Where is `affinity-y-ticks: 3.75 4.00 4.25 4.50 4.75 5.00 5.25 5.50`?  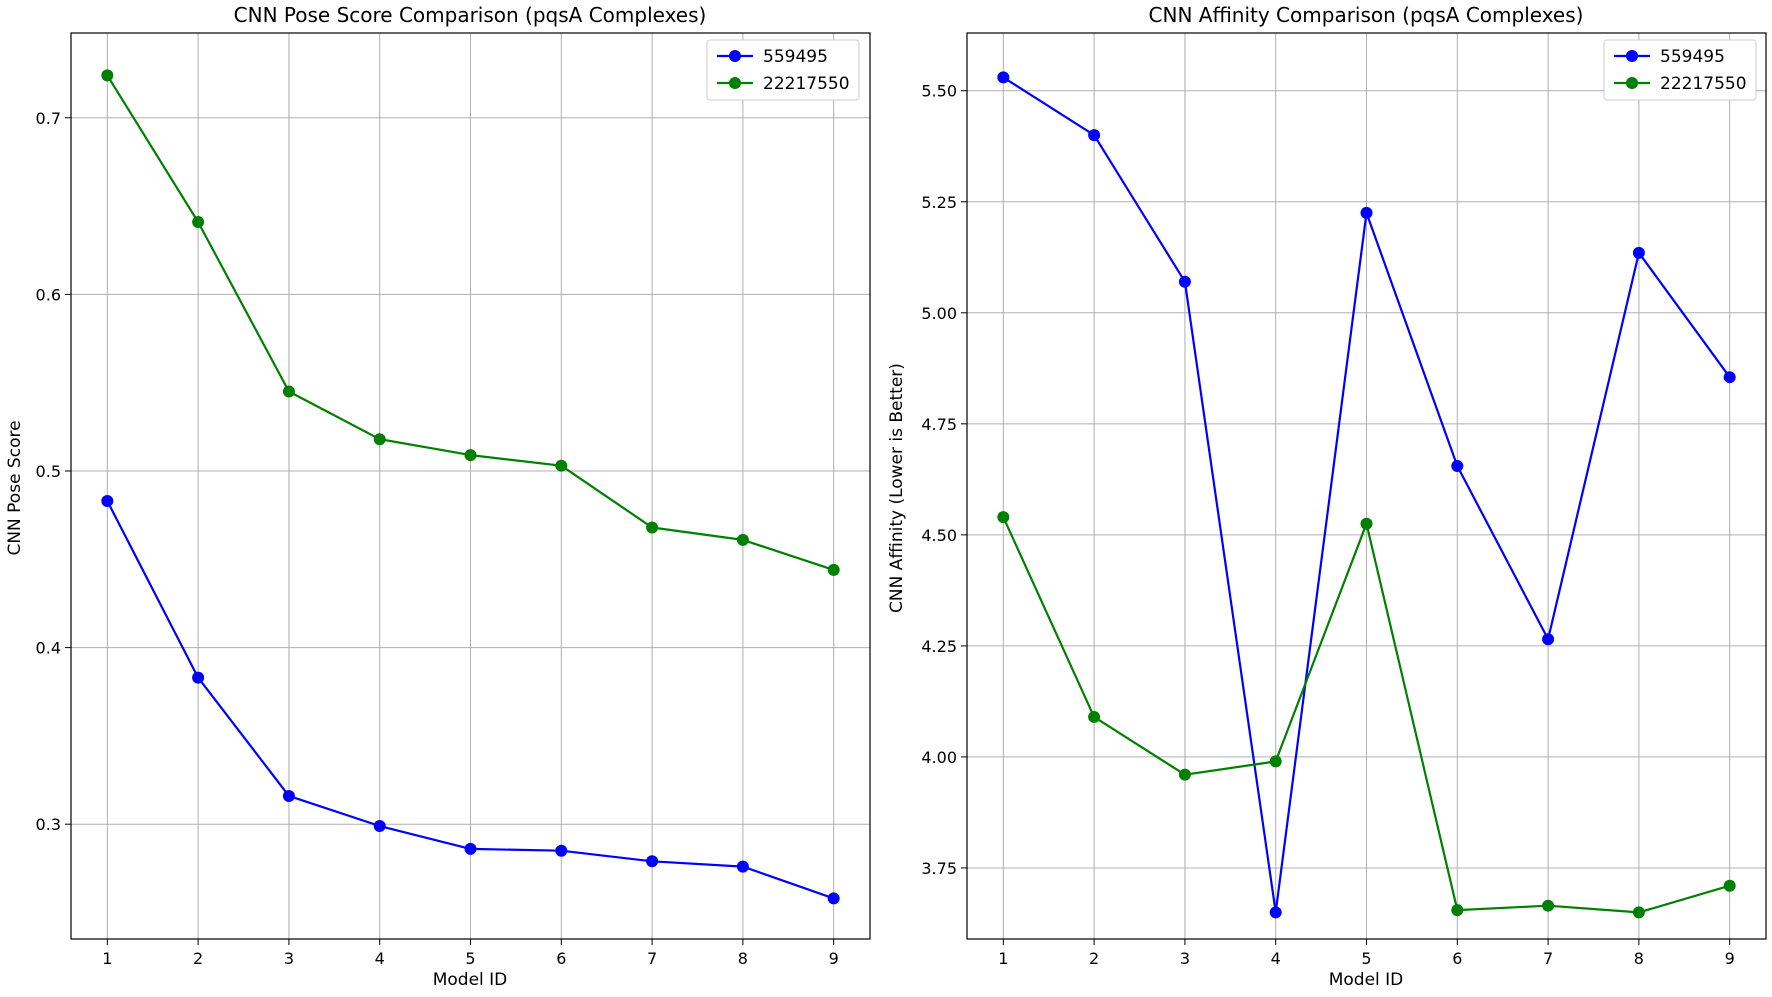 affinity-y-ticks: 3.75 4.00 4.25 4.50 4.75 5.00 5.25 5.50 is located at coordinates (944, 480).